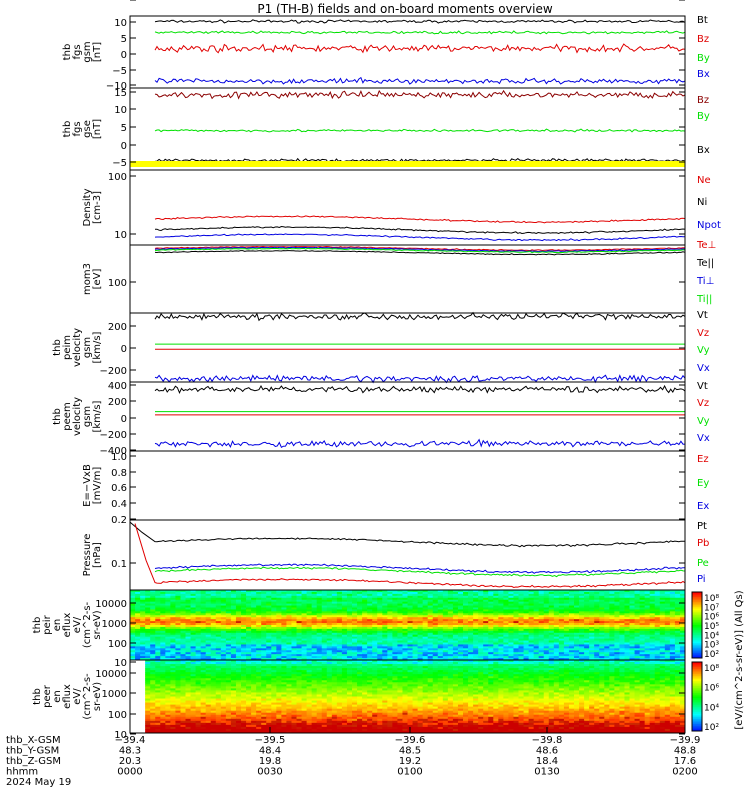  Describe the element at coordinates (87, 129) in the screenshot. I see `y-axis-label: gse` at that location.